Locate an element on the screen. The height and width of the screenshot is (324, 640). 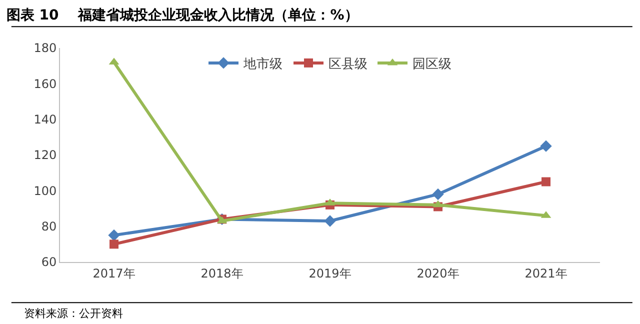
x-tick-label: 2019年 is located at coordinates (330, 273).